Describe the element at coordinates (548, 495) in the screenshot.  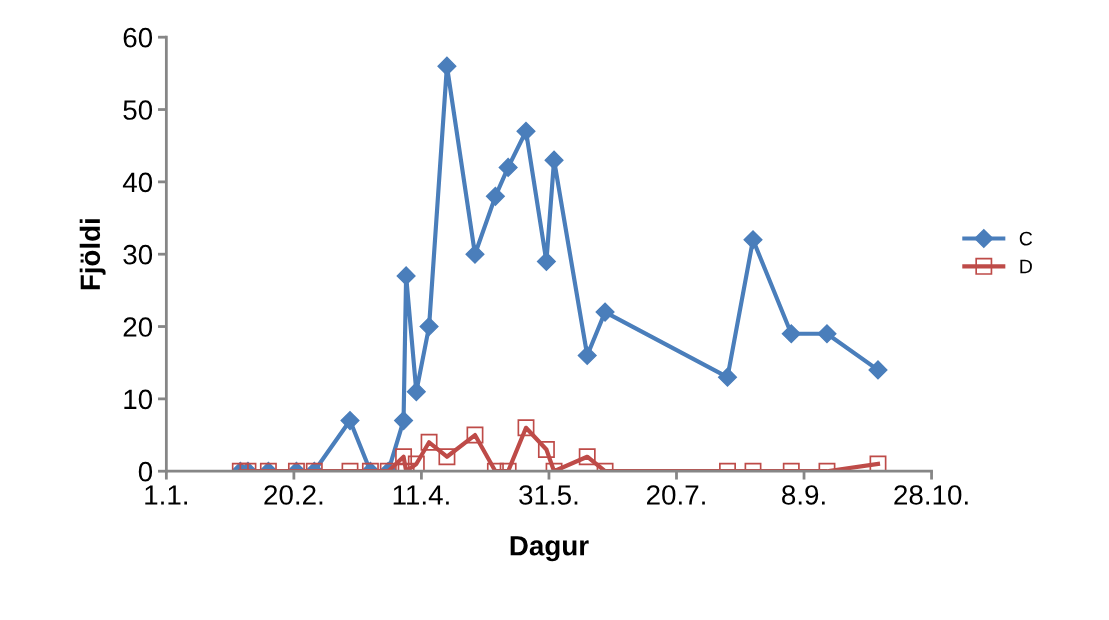
I see `x-tick-label: 31.5.` at that location.